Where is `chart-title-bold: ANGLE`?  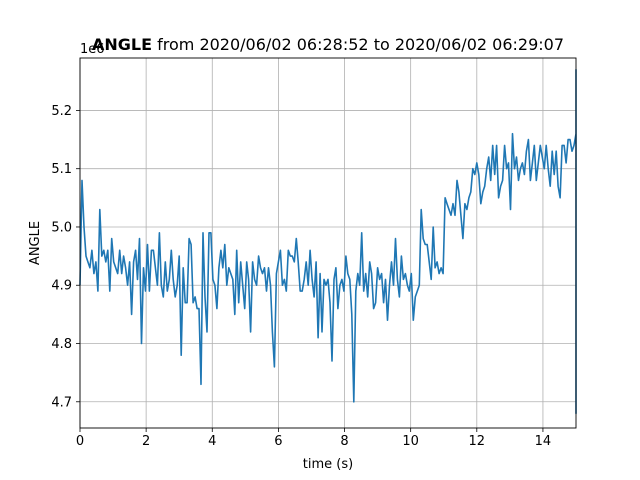 chart-title-bold: ANGLE is located at coordinates (122, 44).